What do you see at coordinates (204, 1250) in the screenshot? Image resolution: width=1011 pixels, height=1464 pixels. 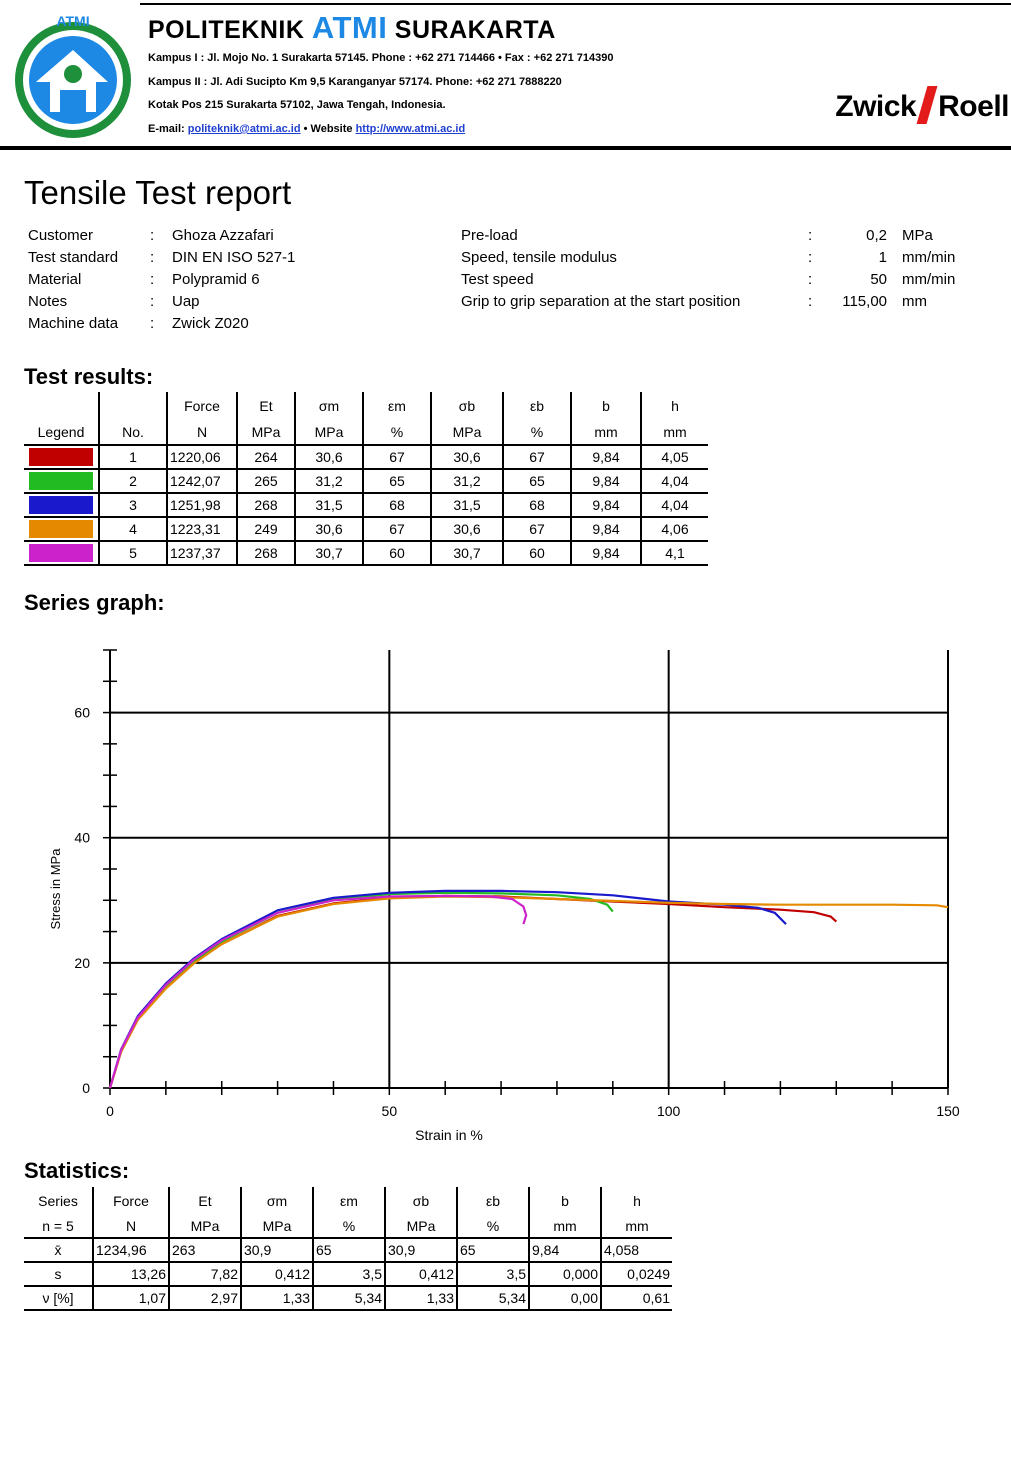 I see `stats-cell: 263` at bounding box center [204, 1250].